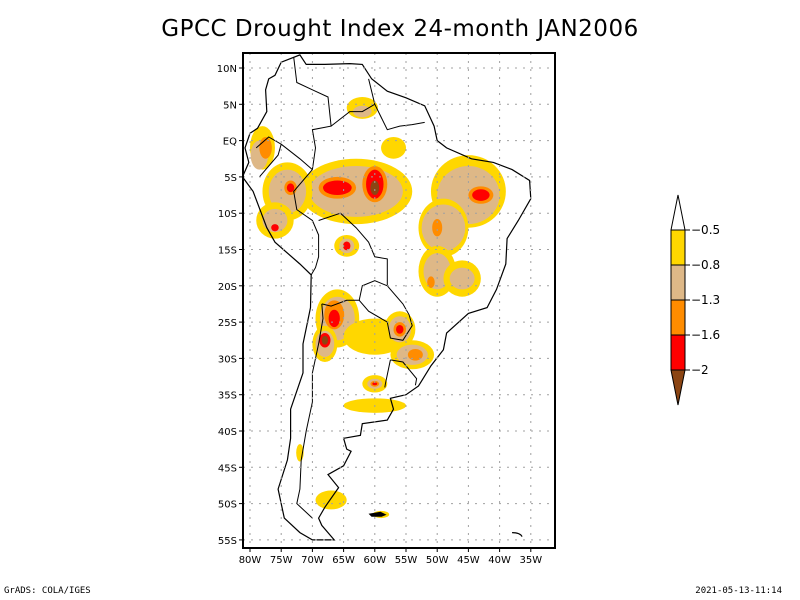 This screenshot has height=600, width=800. Describe the element at coordinates (47, 591) in the screenshot. I see `grads-credit: GrADS: COLA/IGES` at that location.